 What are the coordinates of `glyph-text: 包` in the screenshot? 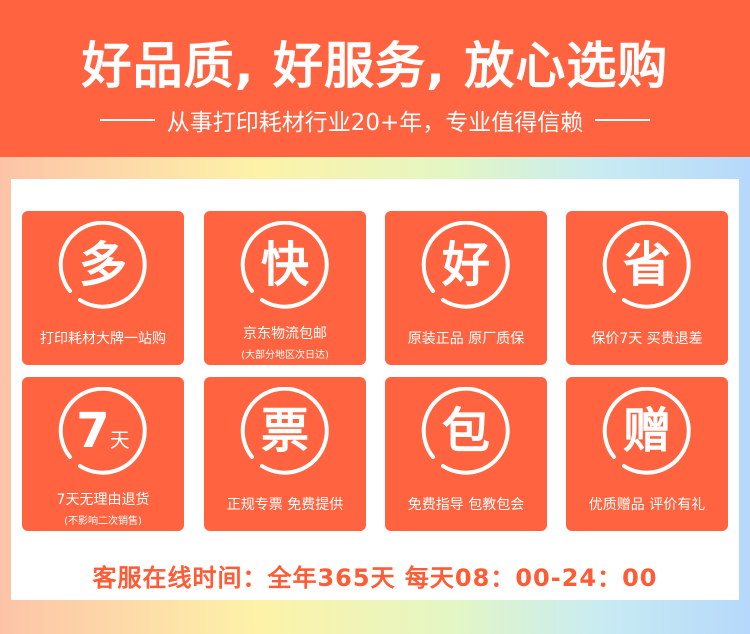 It's located at (465, 431).